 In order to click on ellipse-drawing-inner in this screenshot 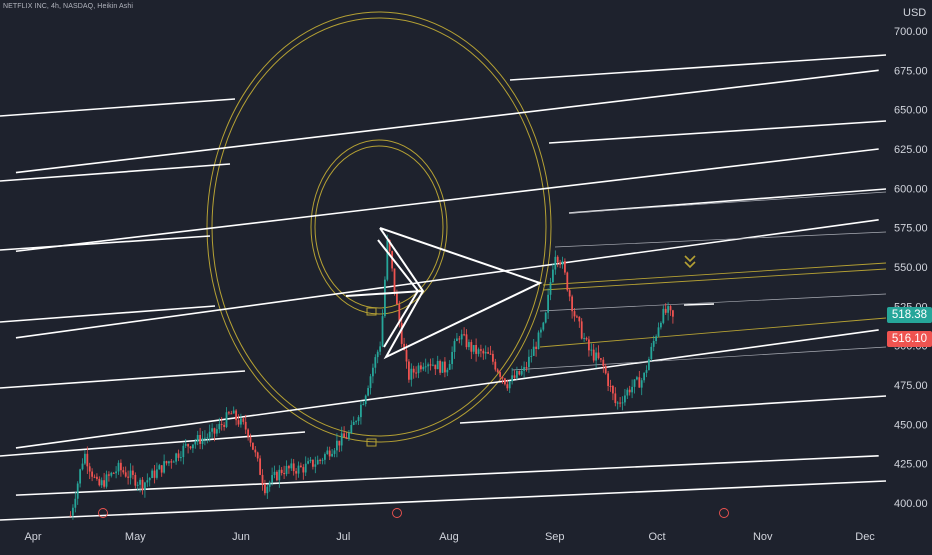, I will do `click(379, 227)`.